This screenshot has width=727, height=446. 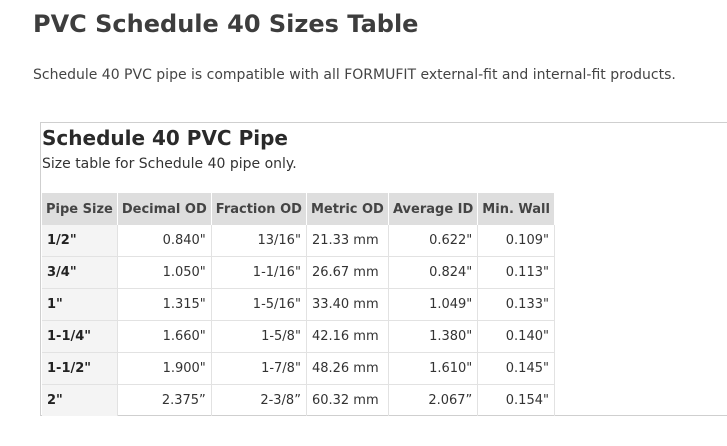 What do you see at coordinates (164, 368) in the screenshot?
I see `cell-decimal-od: 1.900"` at bounding box center [164, 368].